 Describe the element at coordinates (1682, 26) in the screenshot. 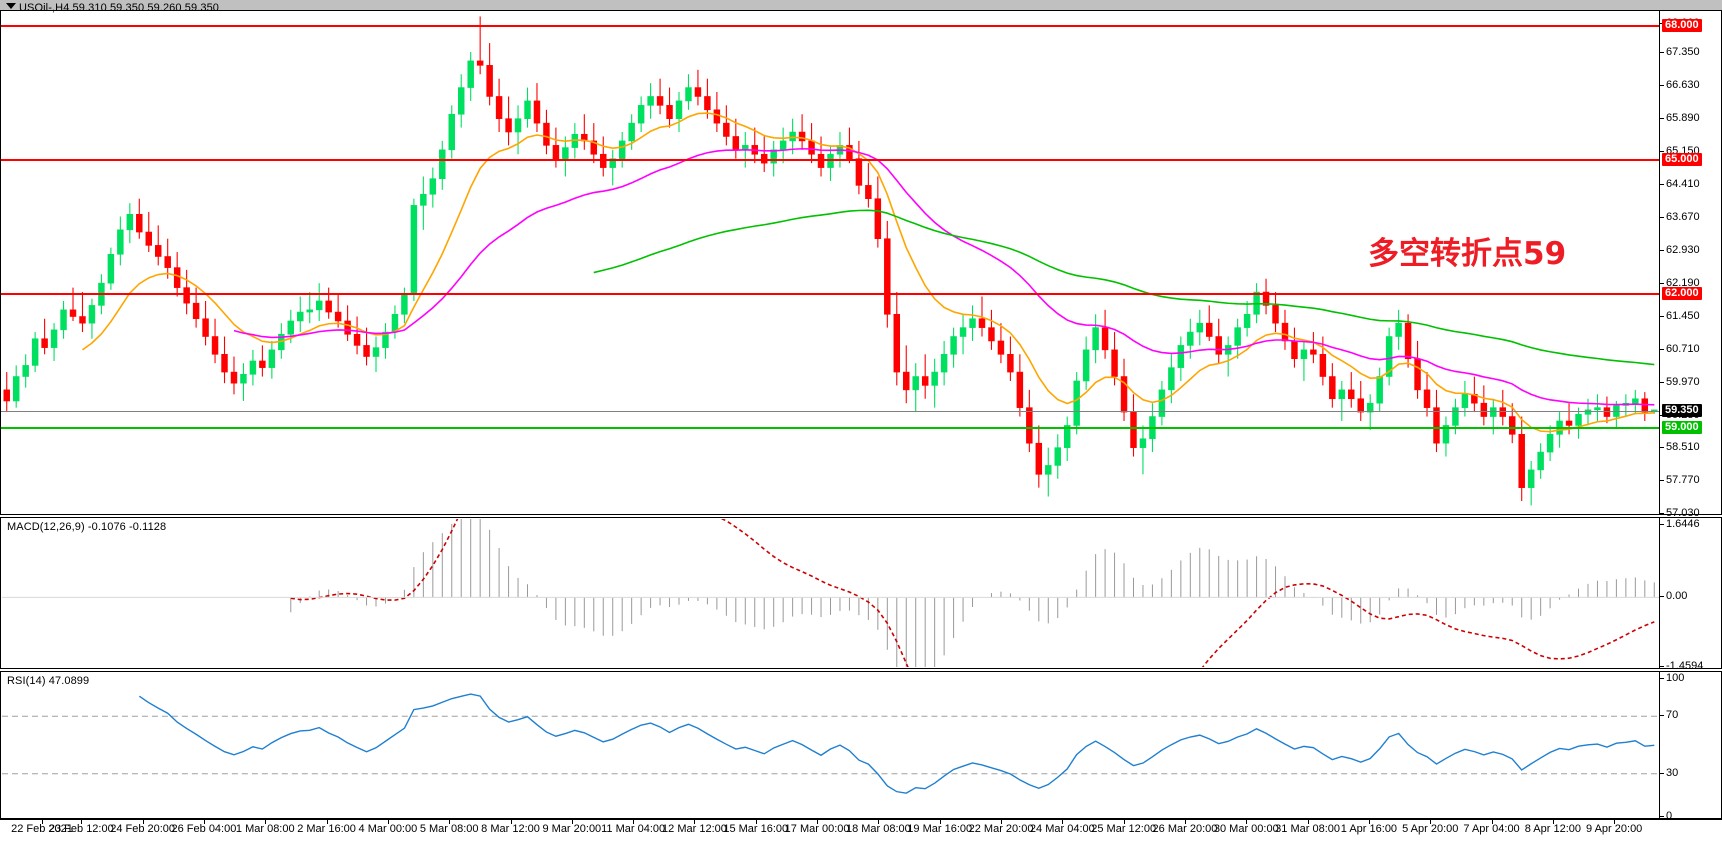

I see `price-level-tag: 68.000` at that location.